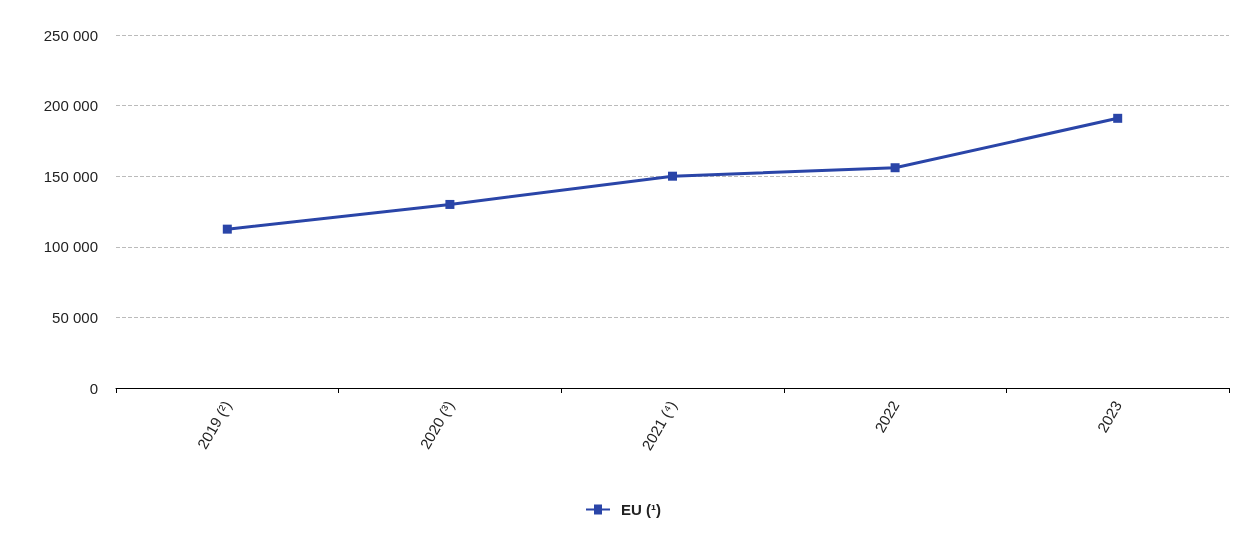 The height and width of the screenshot is (538, 1247). Describe the element at coordinates (75, 317) in the screenshot. I see `y-tick-label: 50 000` at that location.